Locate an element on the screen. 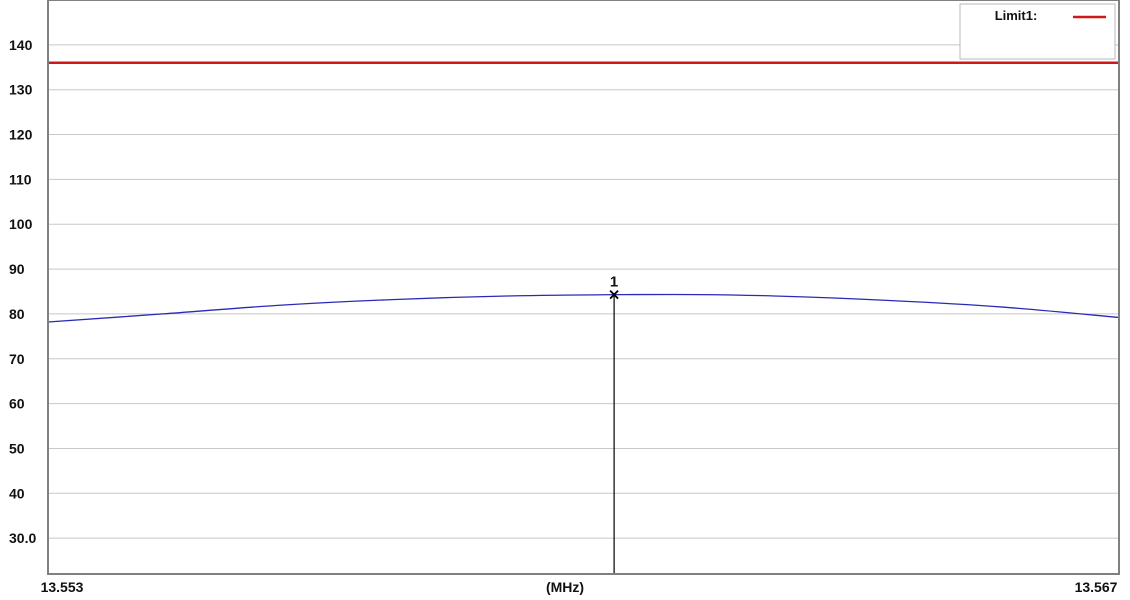  y-tick-label: 100 is located at coordinates (21, 224).